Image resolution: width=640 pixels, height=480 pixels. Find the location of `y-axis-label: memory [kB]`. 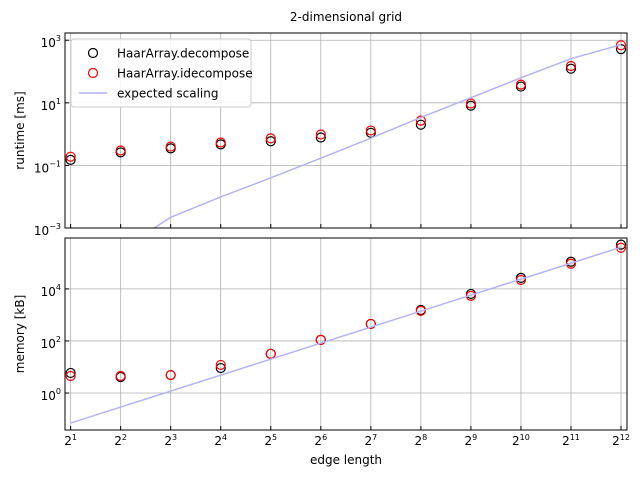

y-axis-label: memory [kB] is located at coordinates (20, 334).